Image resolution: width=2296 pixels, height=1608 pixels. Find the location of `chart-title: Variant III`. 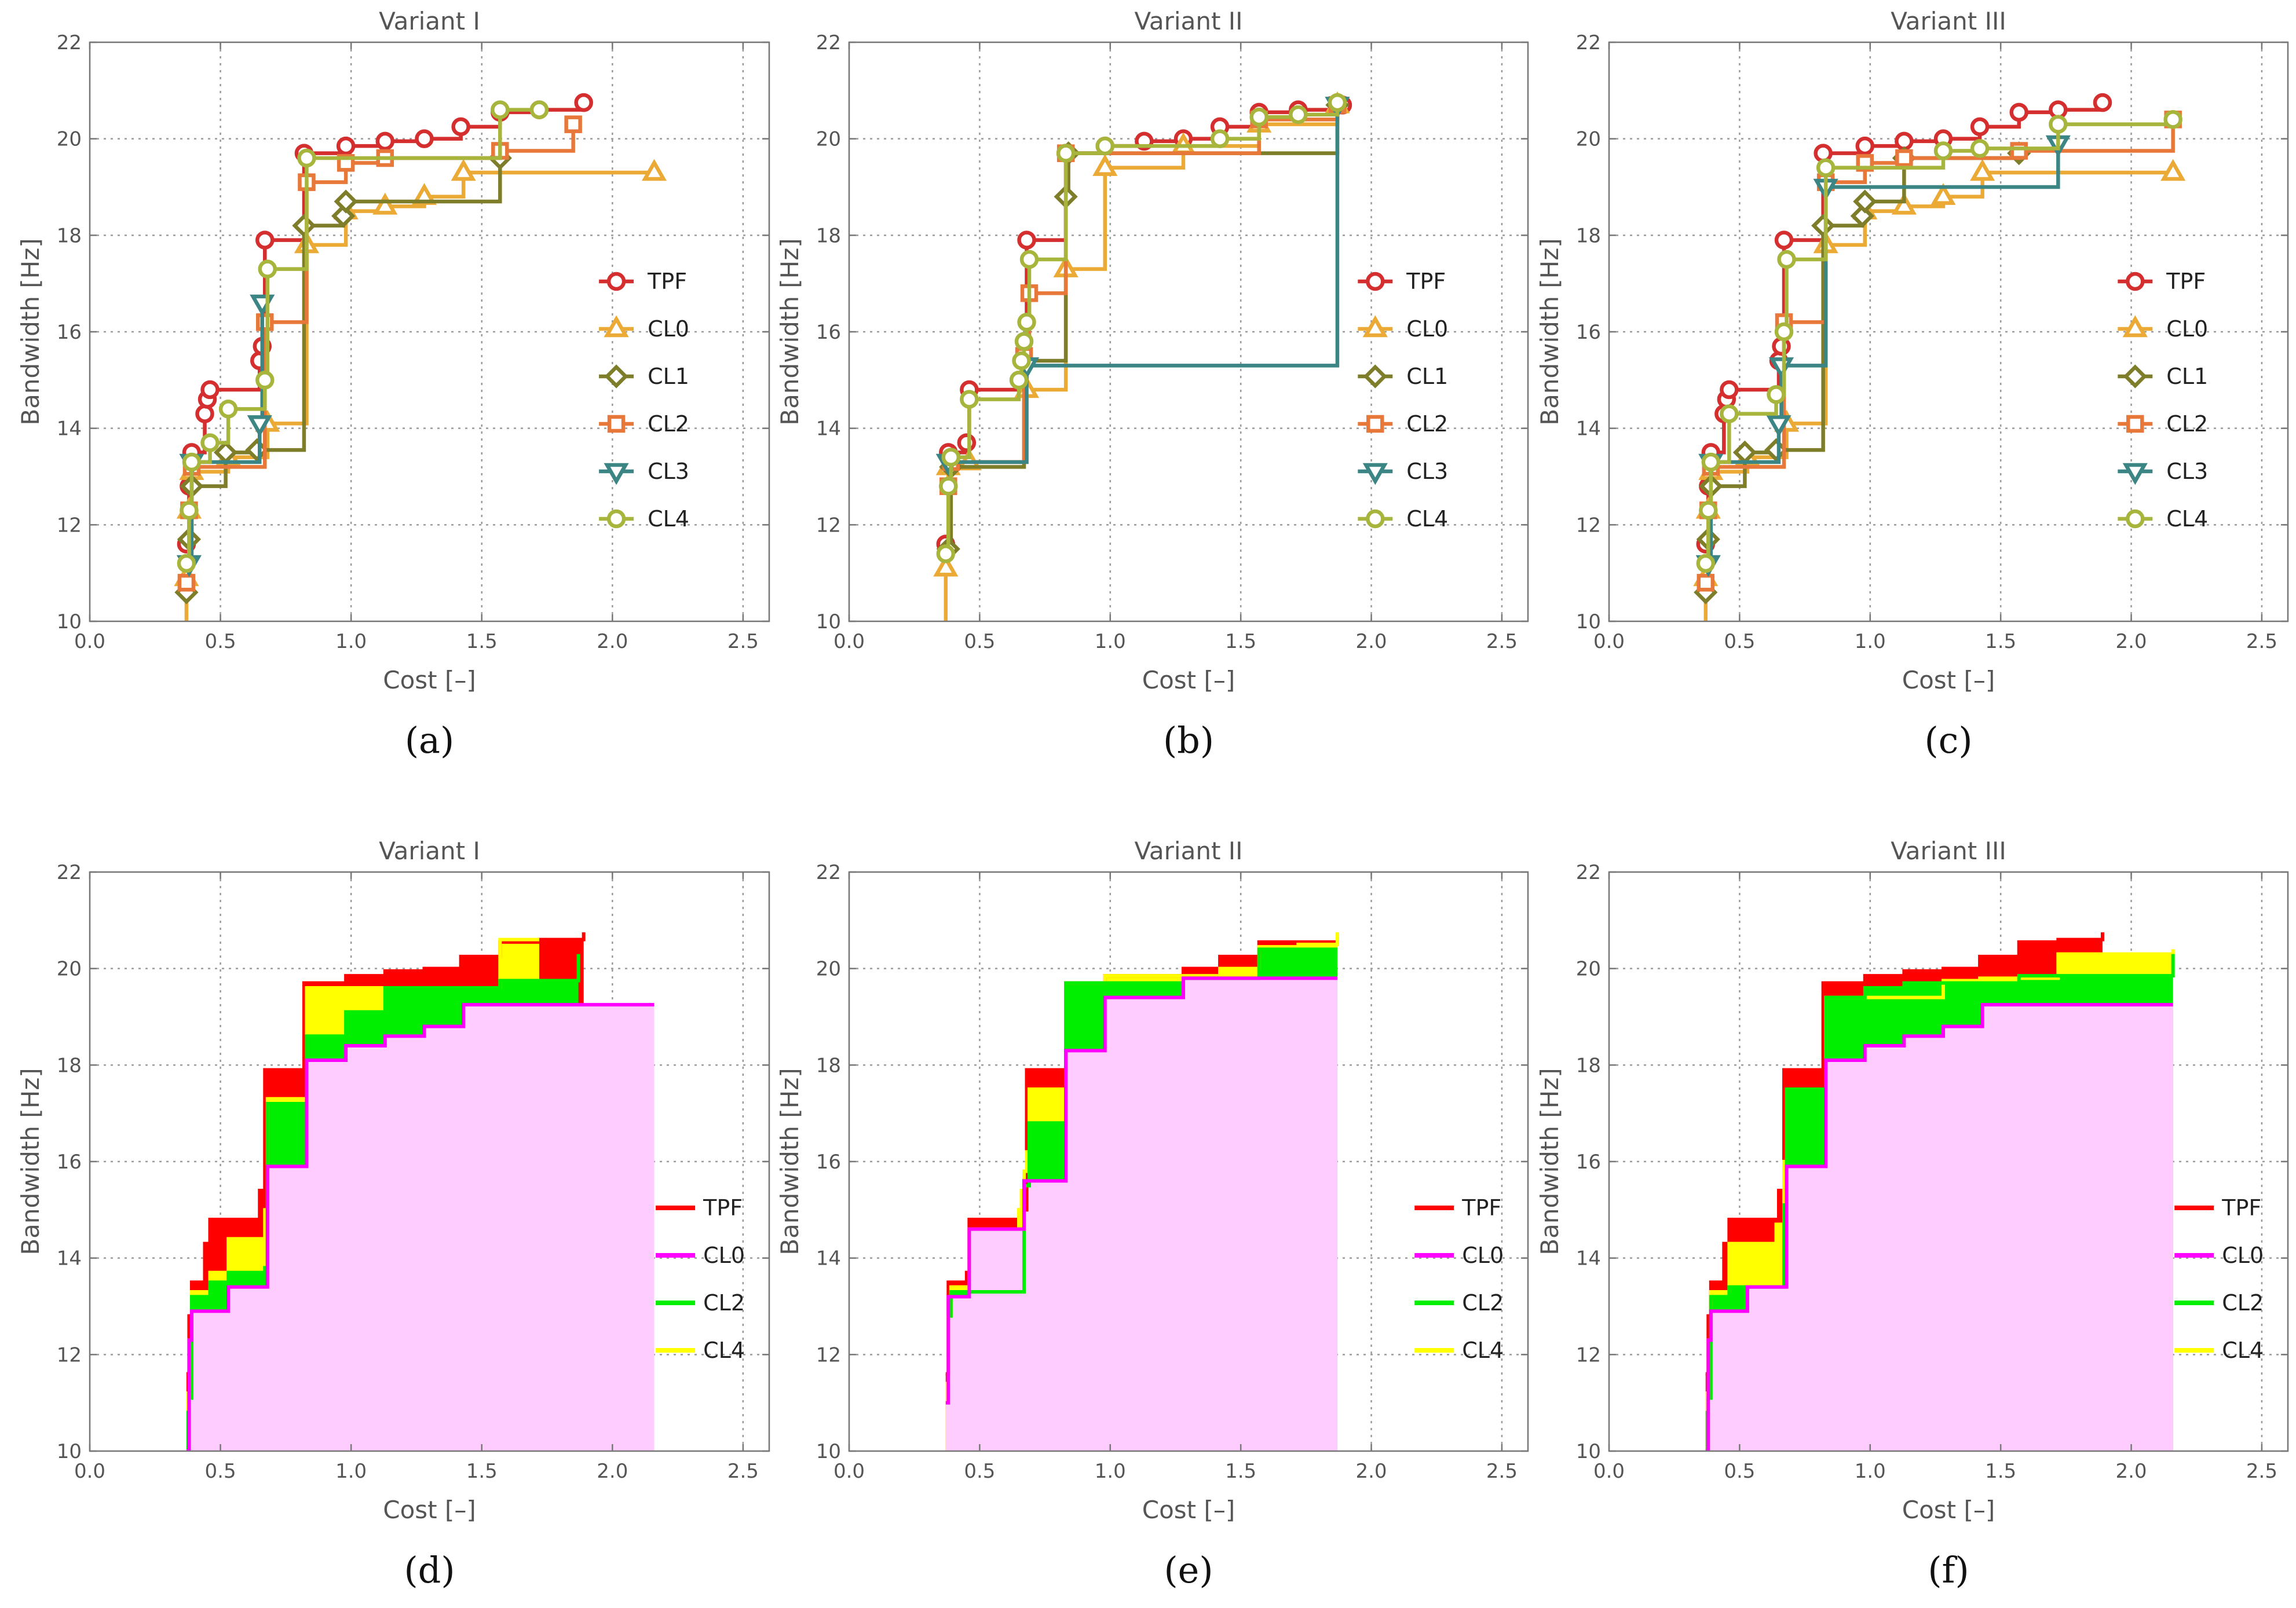

chart-title: Variant III is located at coordinates (1948, 851).